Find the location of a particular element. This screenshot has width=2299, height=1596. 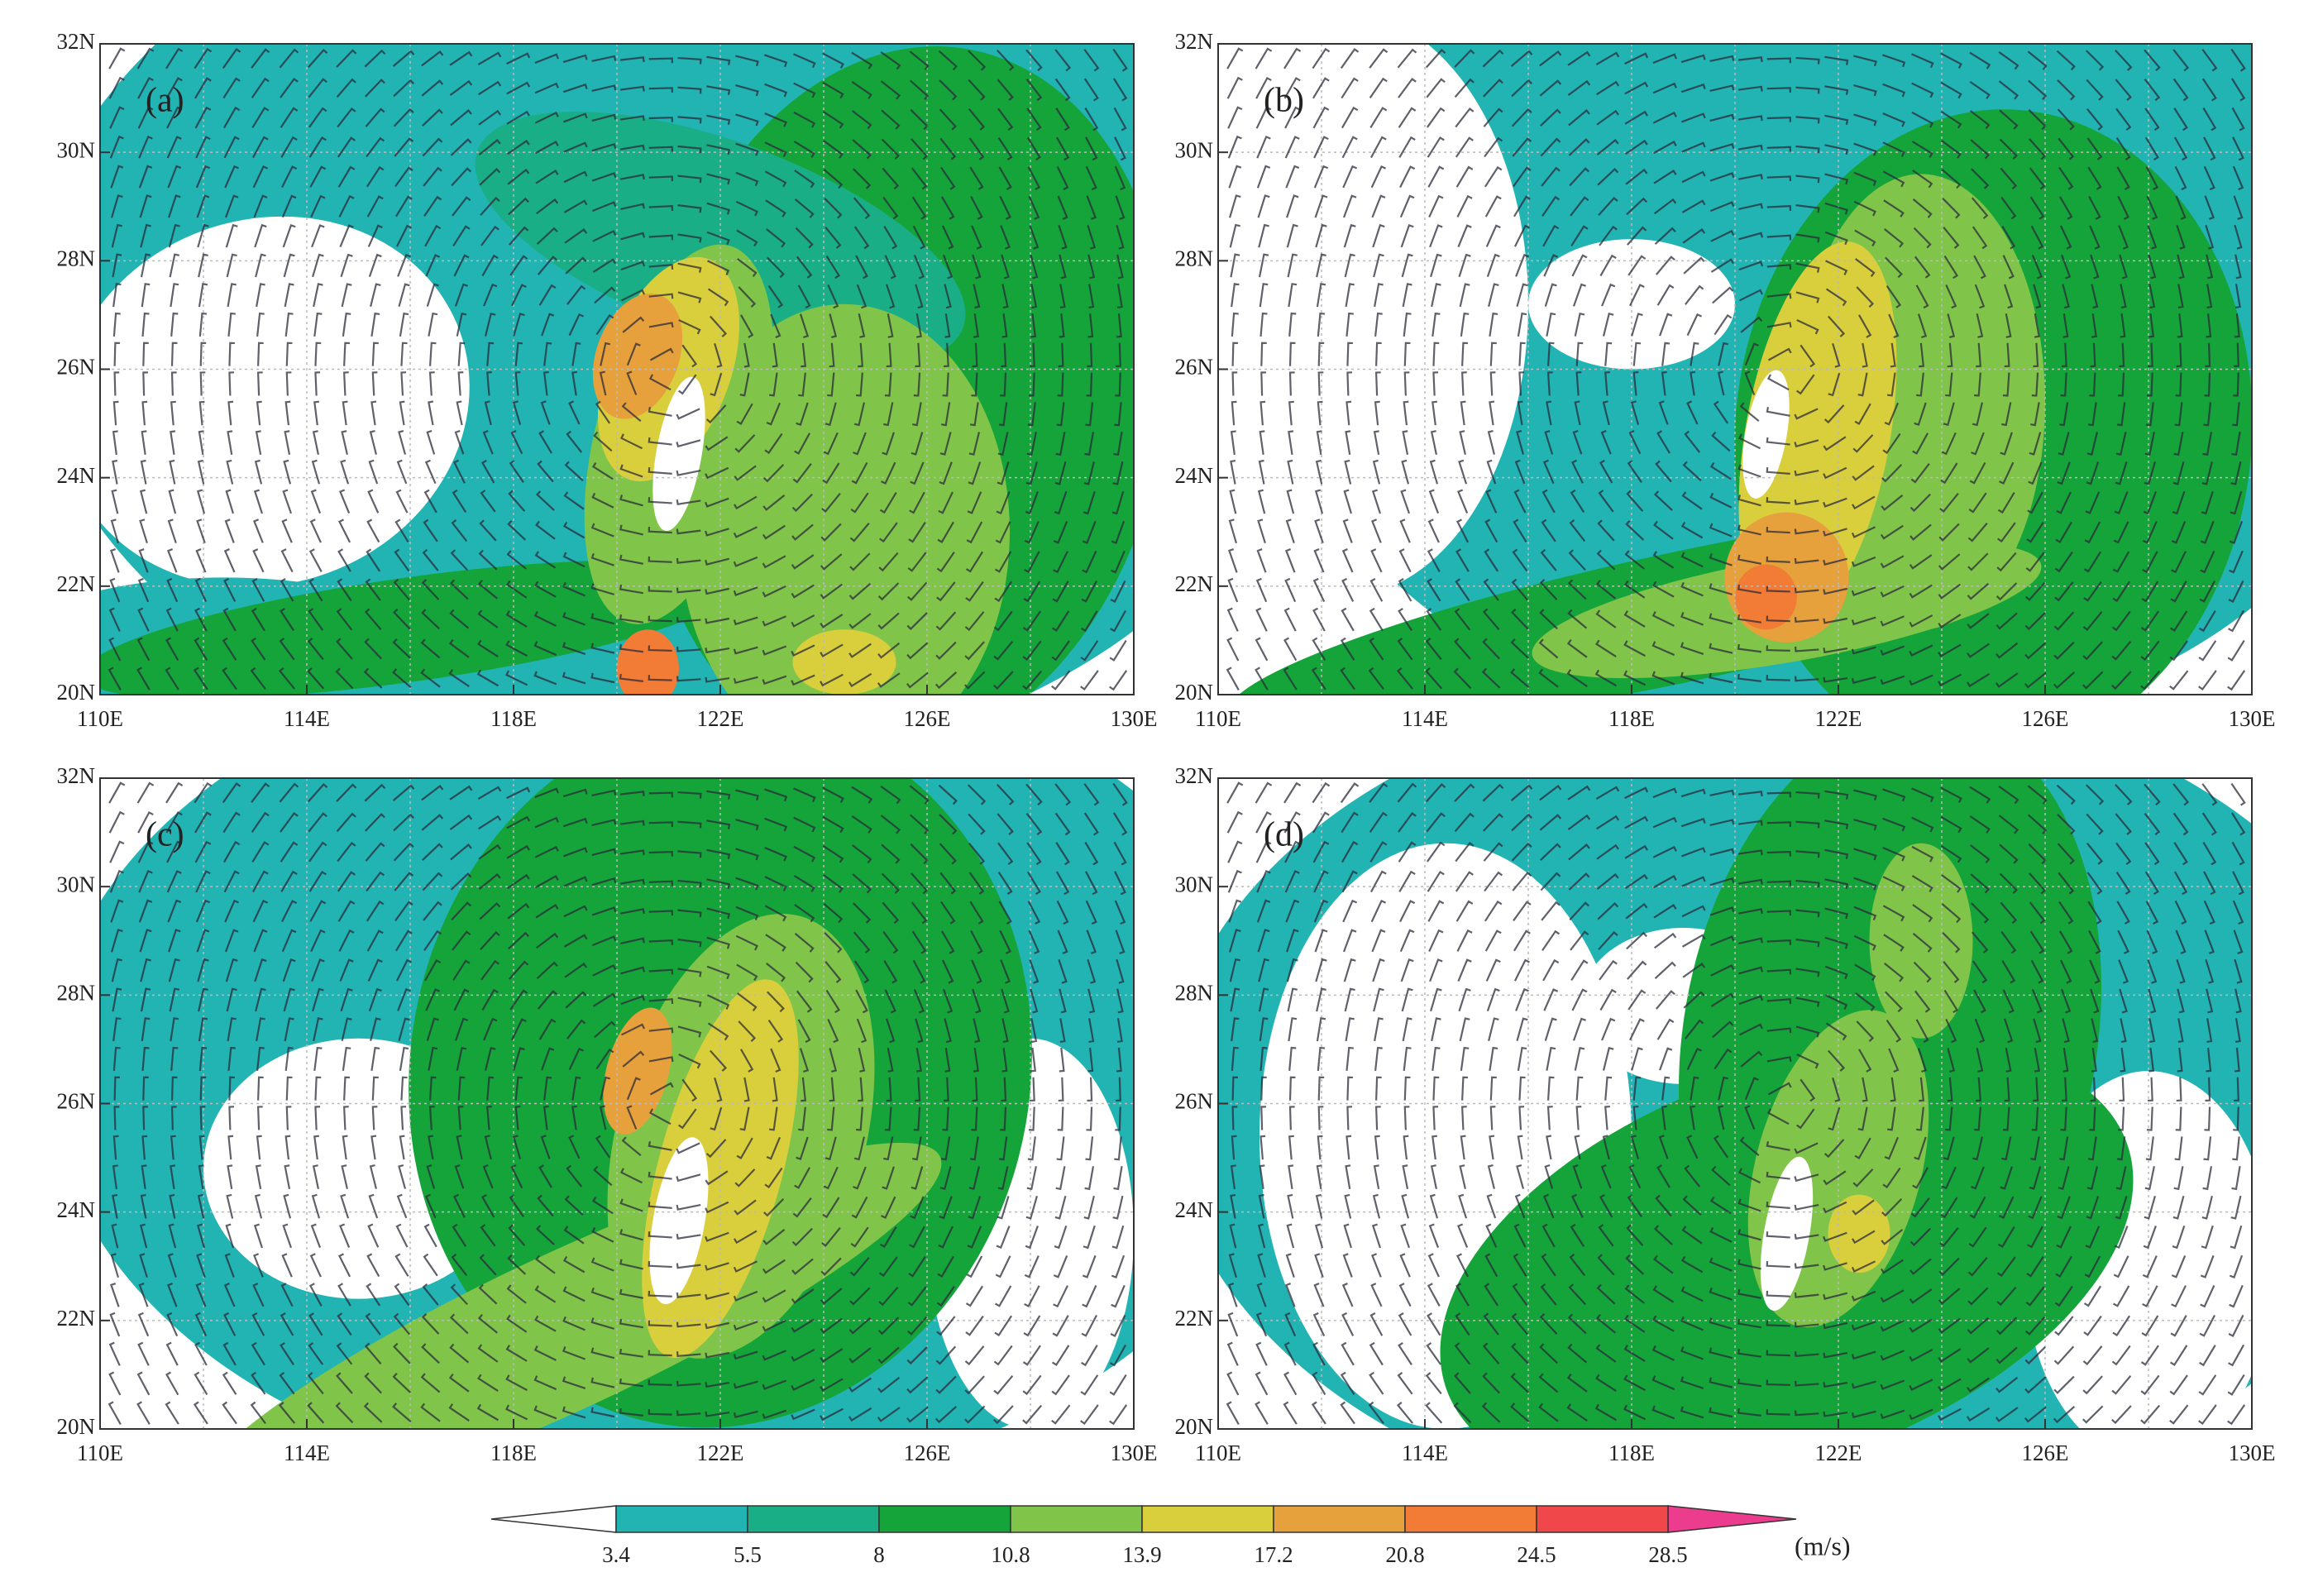

colorbar-unit: (m/s) is located at coordinates (1823, 1545).